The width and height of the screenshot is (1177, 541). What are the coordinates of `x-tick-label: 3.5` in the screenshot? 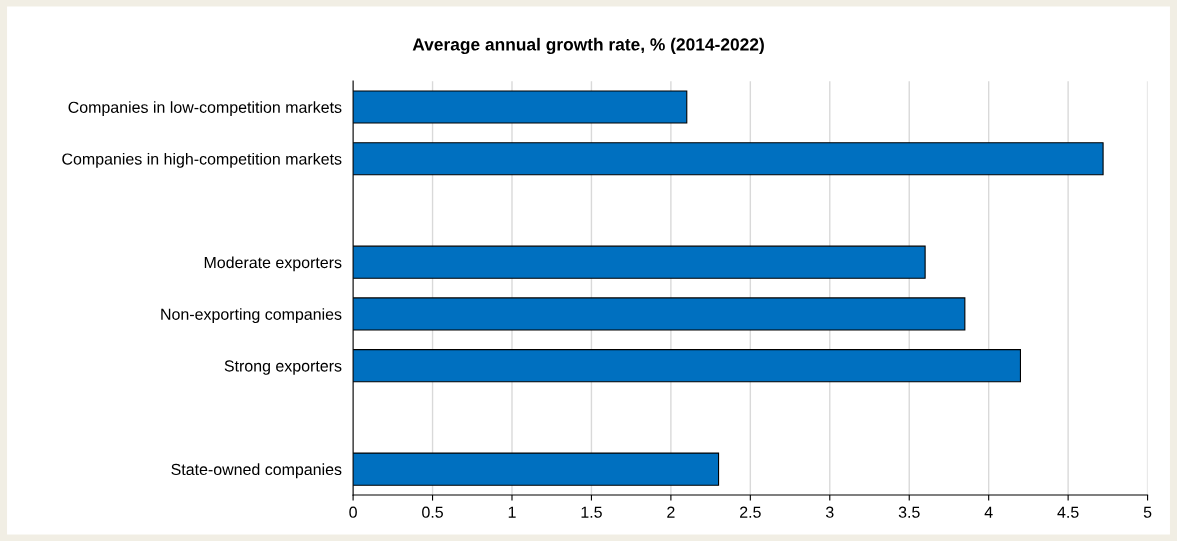 It's located at (909, 512).